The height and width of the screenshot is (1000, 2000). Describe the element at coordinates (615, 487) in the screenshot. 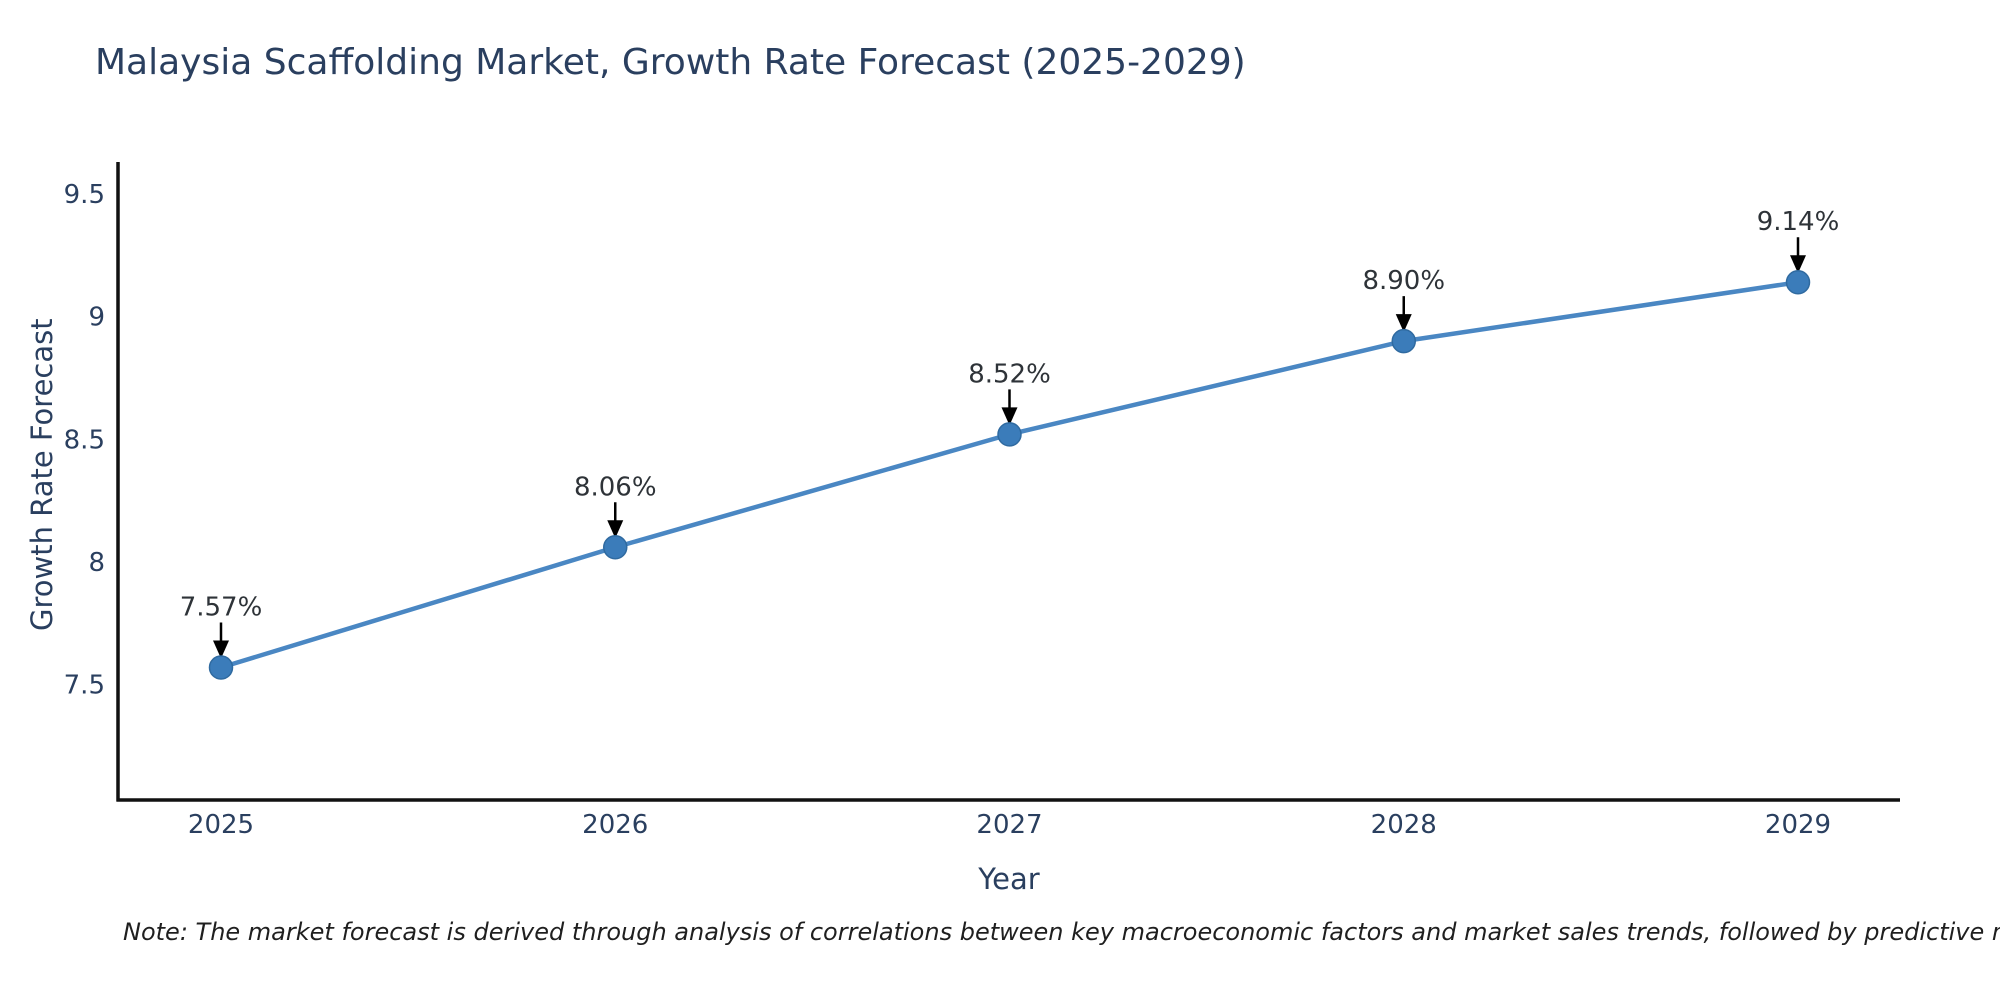

I see `data-point-label: 8.06%` at that location.